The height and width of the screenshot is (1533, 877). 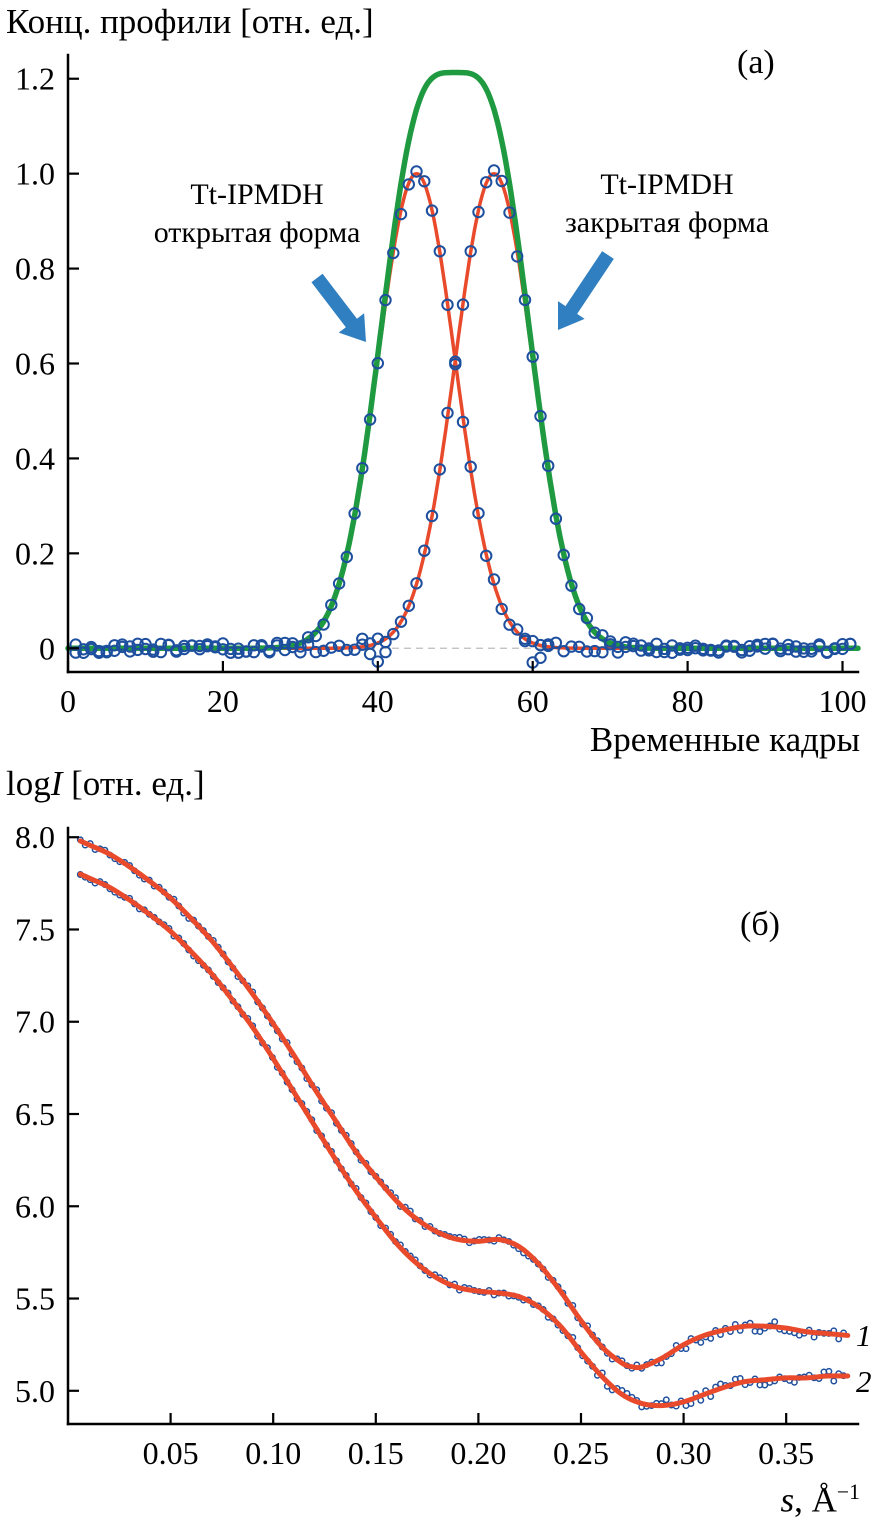 I want to click on svg-text: 0.25, so click(x=581, y=1453).